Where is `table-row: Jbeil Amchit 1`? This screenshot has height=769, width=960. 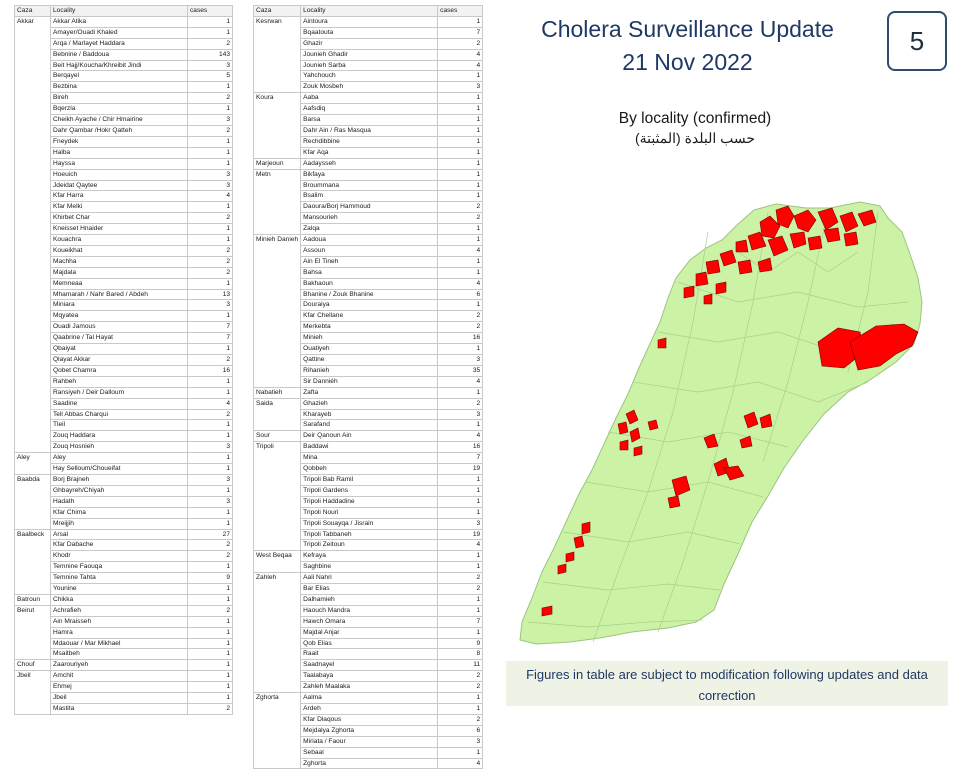
table-row: Jbeil Amchit 1 is located at coordinates (123, 692).